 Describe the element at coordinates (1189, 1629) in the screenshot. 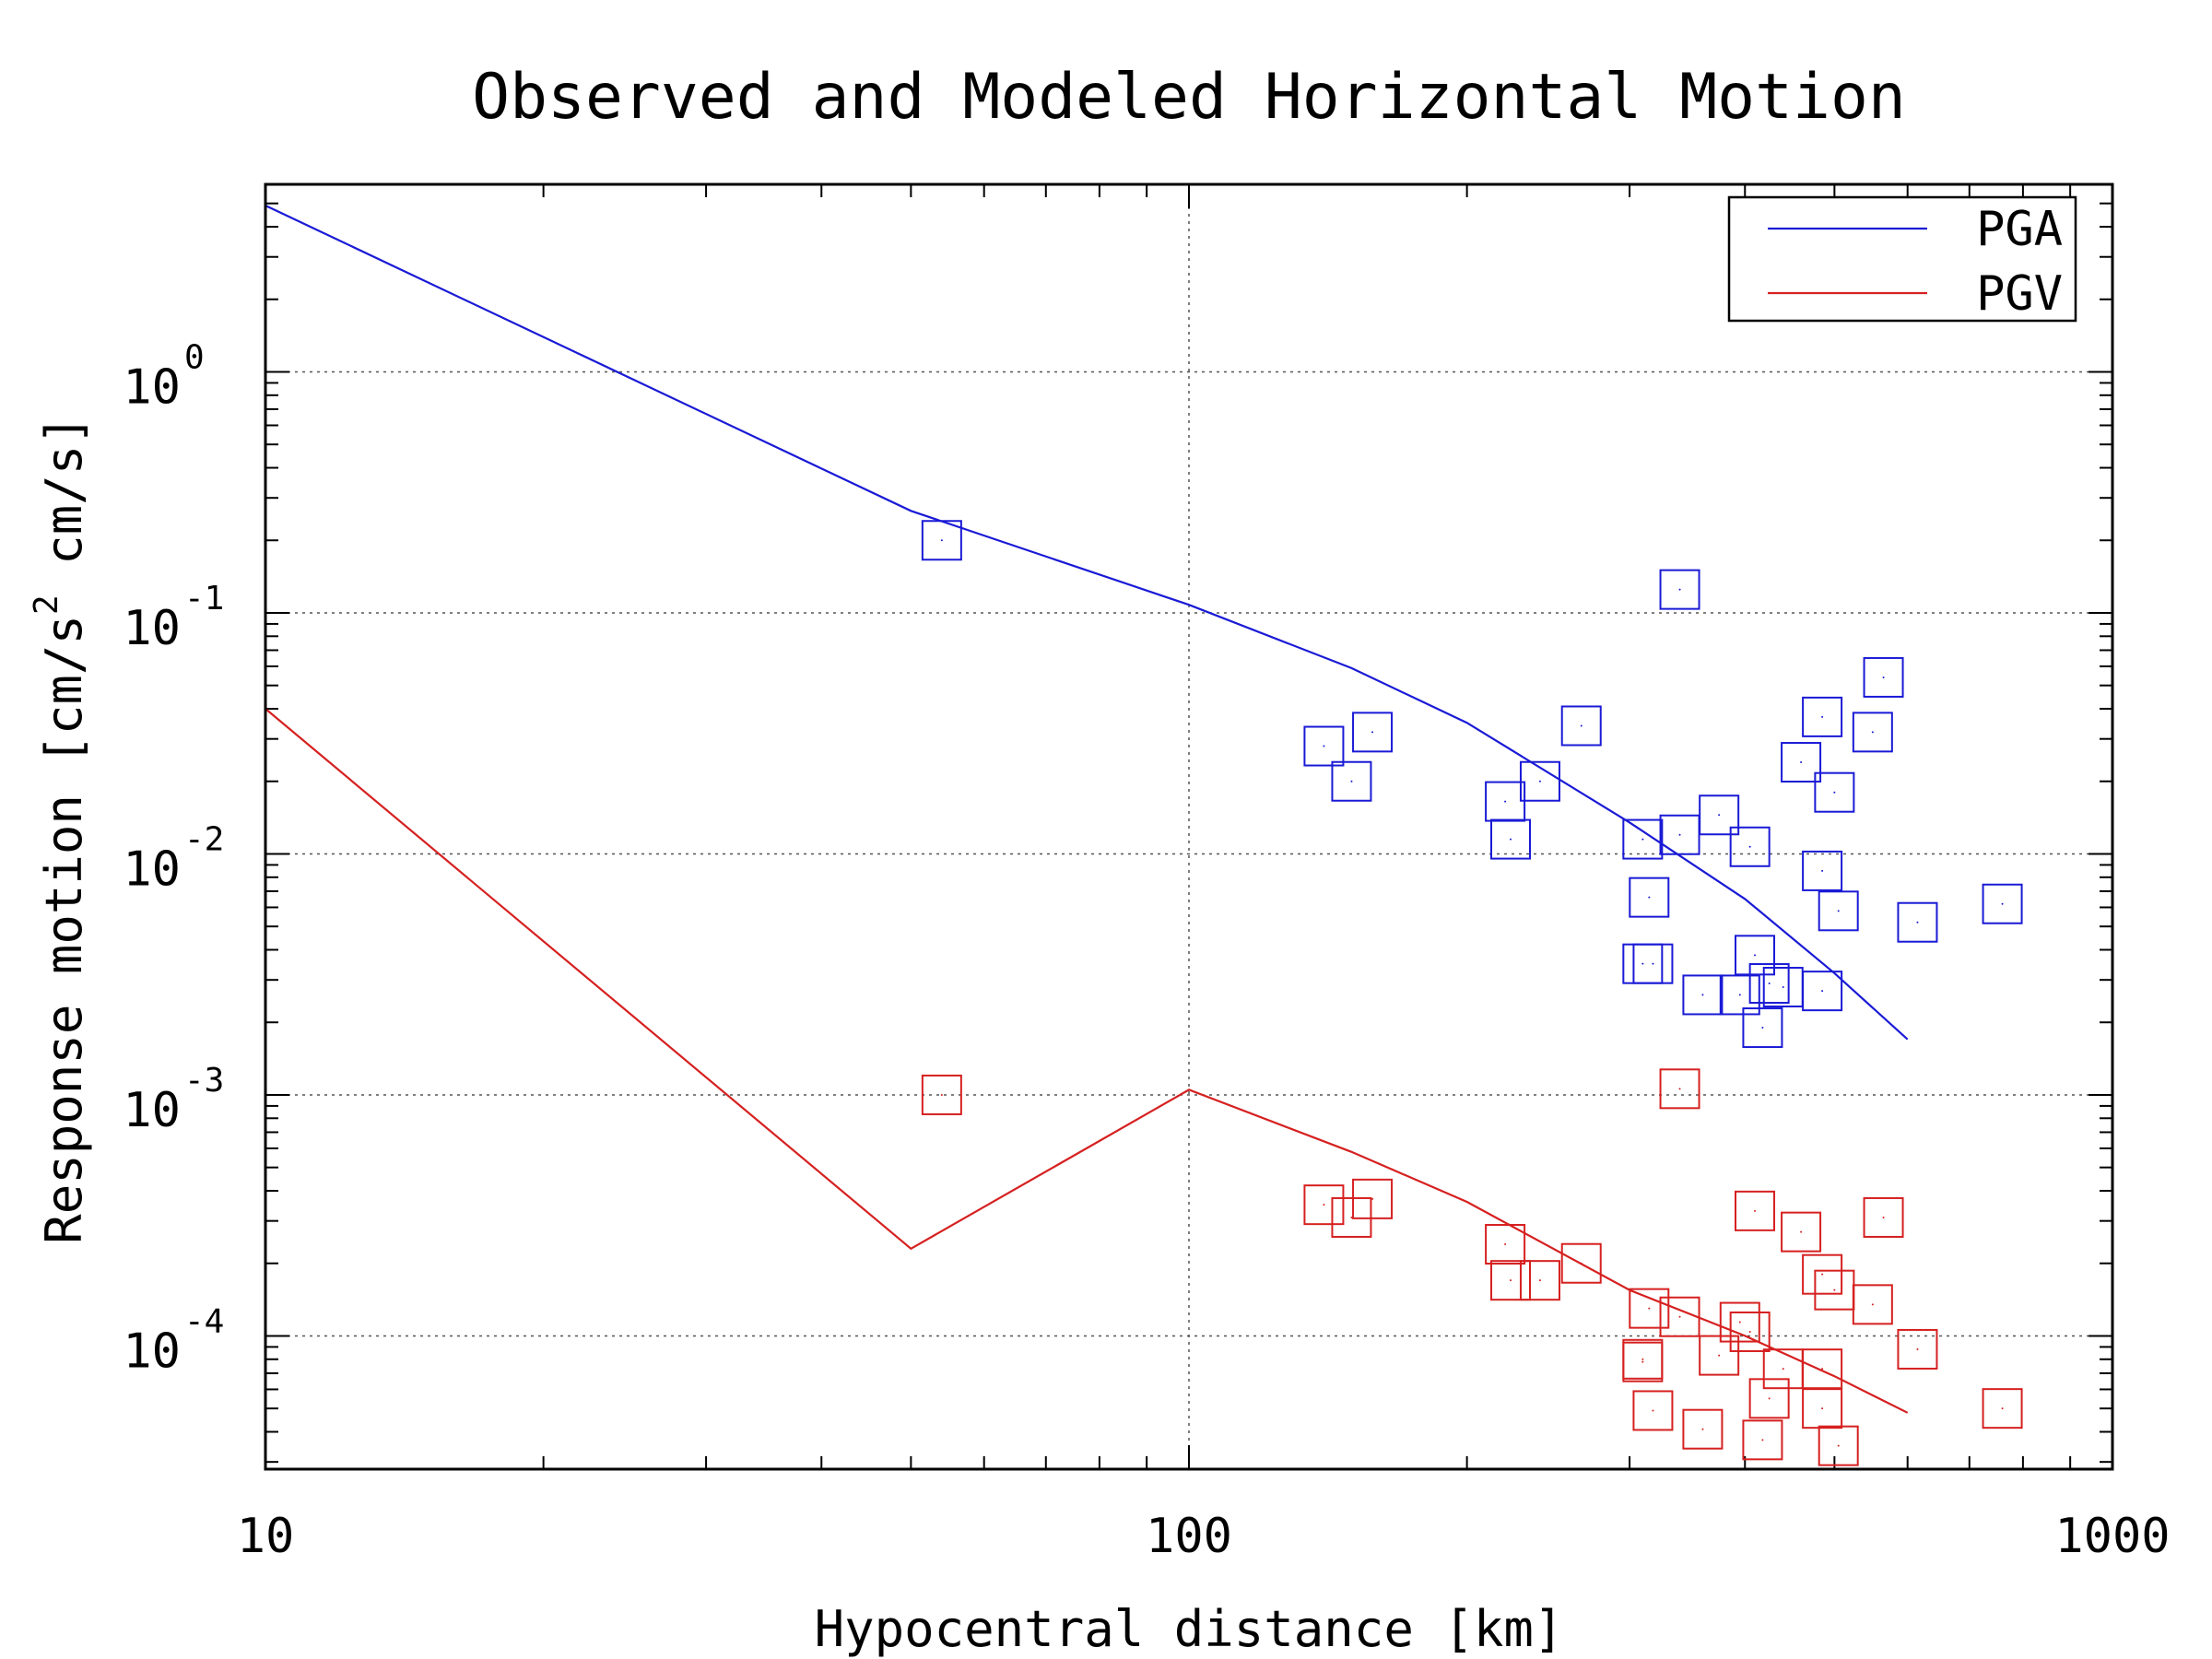

I see `x-axis-label: Hypocentral distance [km]` at that location.